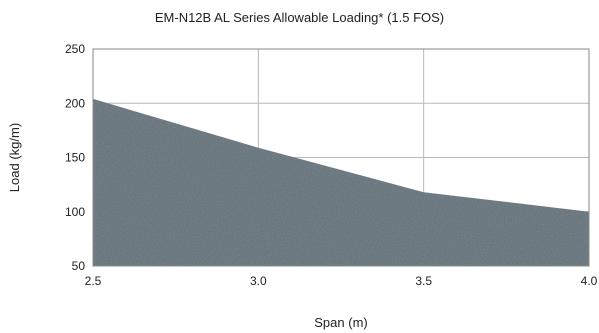 The width and height of the screenshot is (599, 333). I want to click on y-axis-ticks: 50 100 150 200 250, so click(75, 157).